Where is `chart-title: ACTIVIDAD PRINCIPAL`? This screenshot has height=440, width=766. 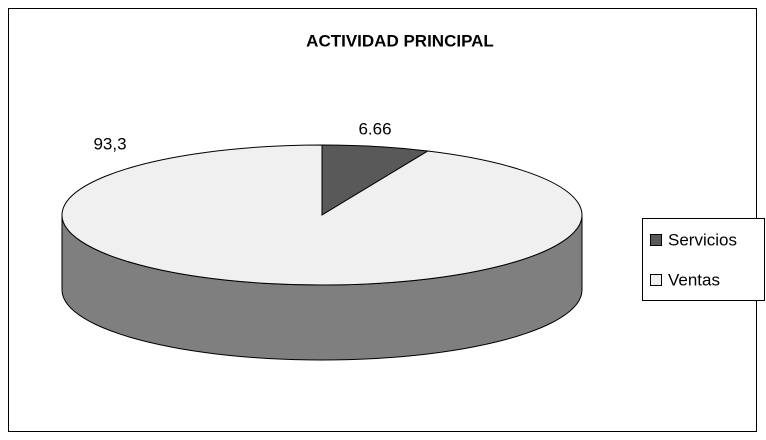
chart-title: ACTIVIDAD PRINCIPAL is located at coordinates (400, 40).